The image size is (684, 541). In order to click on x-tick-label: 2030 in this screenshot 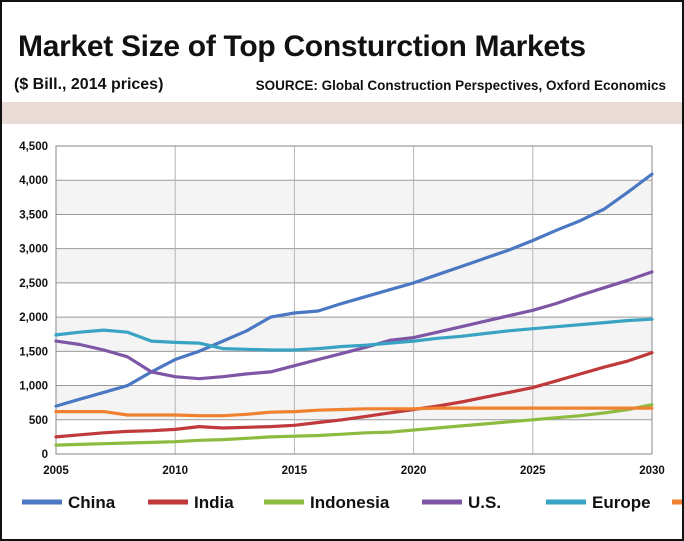, I will do `click(652, 471)`.